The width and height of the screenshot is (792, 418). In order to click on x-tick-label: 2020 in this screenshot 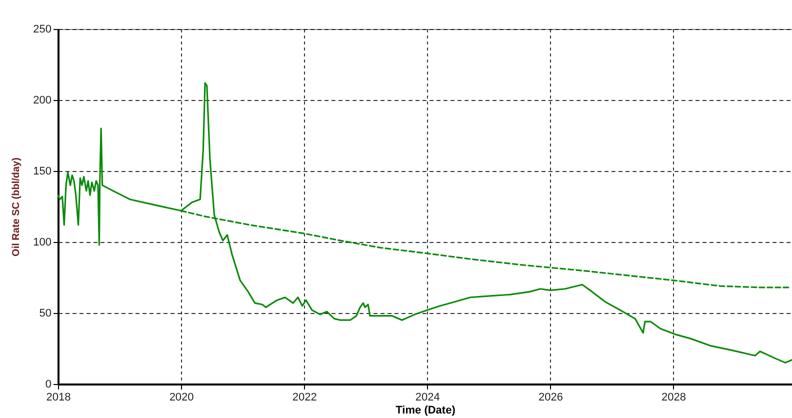, I will do `click(181, 398)`.